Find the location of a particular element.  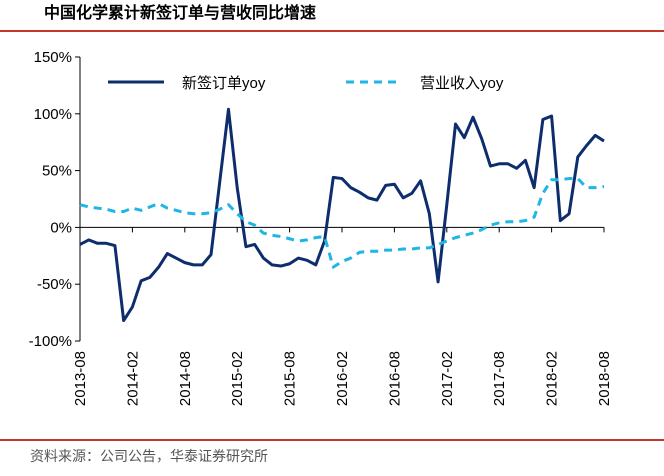

legend-label: 新签订单yoy is located at coordinates (224, 83).